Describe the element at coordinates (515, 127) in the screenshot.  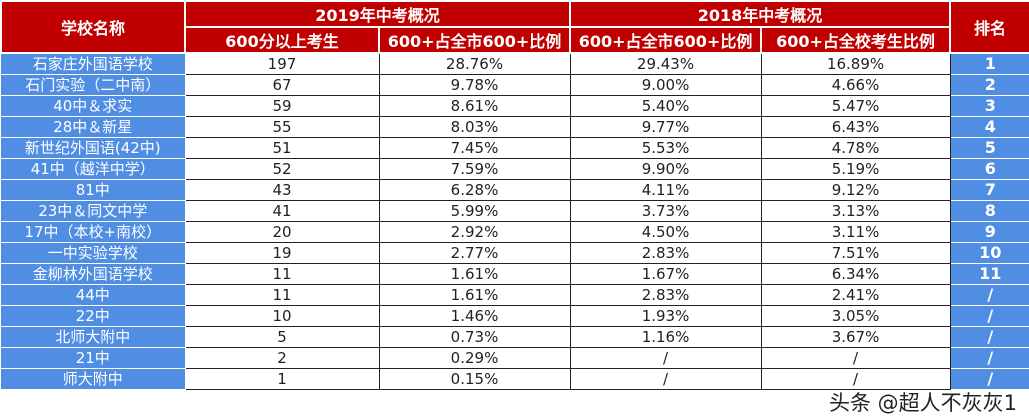
I see `table-row: 28中＆新星 55 8.03% 9.77% 6.43% 4` at that location.